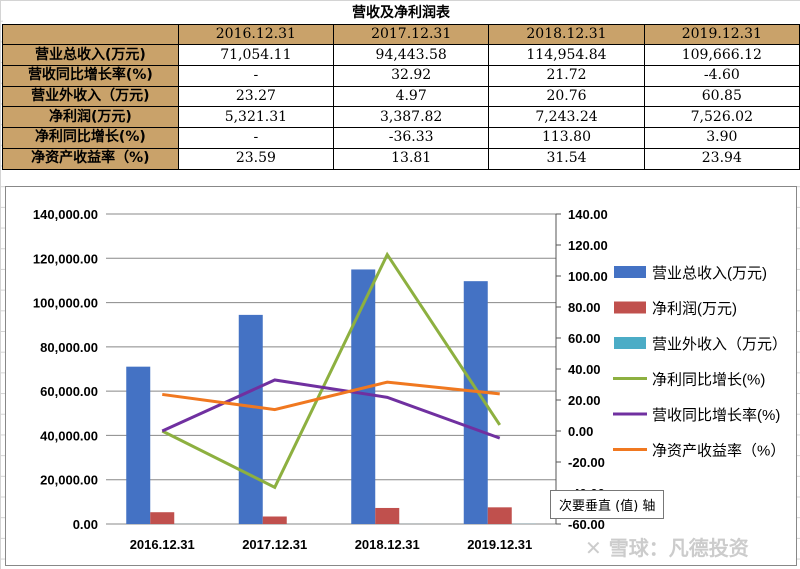 The image size is (800, 569). I want to click on secondary-tick-label: -20.00, so click(586, 462).